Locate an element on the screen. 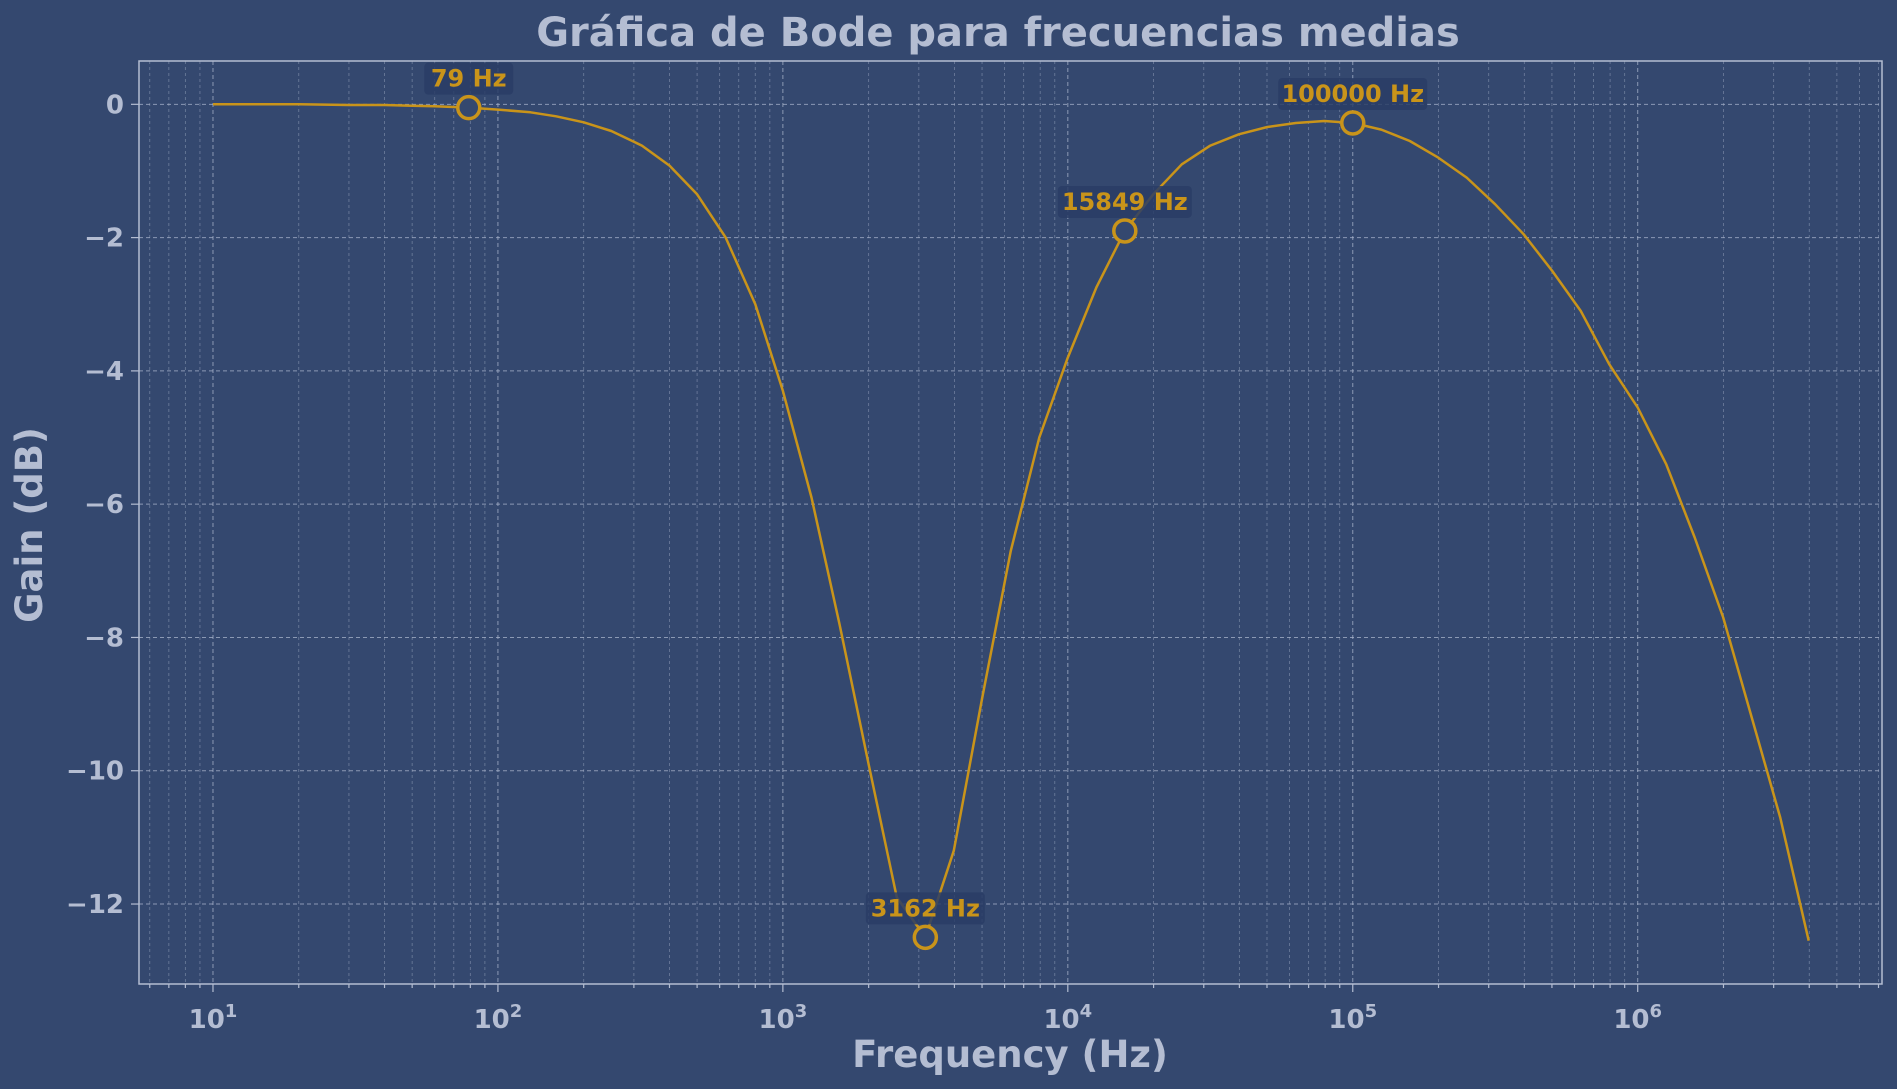 This screenshot has height=1089, width=1897. annotation-label: 100000 Hz is located at coordinates (1352, 94).